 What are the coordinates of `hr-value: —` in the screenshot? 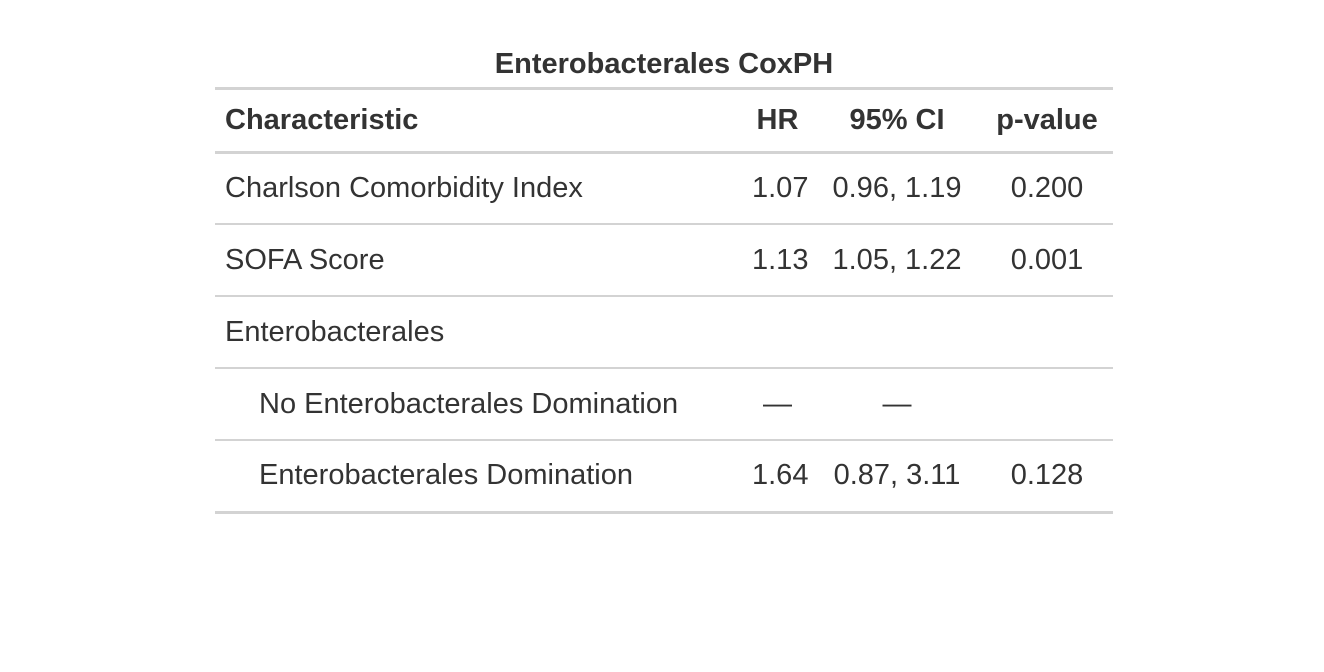 It's located at (777, 404).